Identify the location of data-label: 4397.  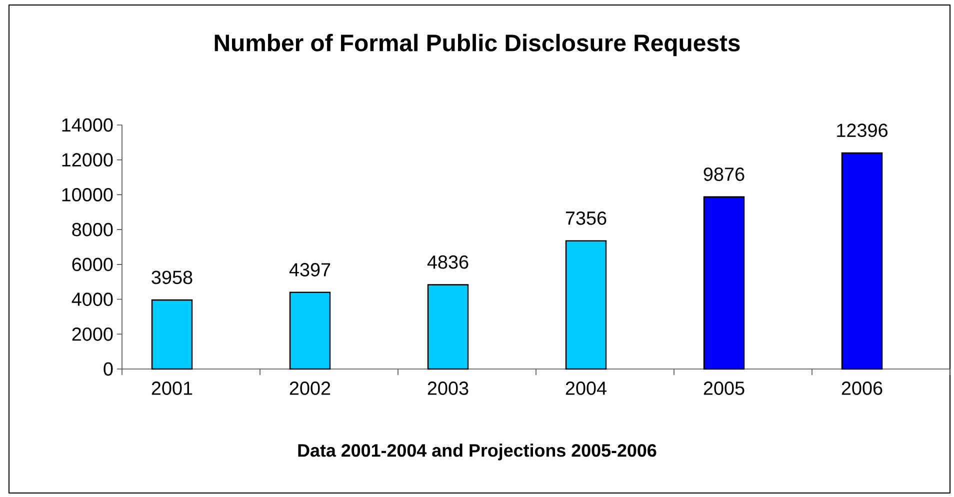
(309, 269).